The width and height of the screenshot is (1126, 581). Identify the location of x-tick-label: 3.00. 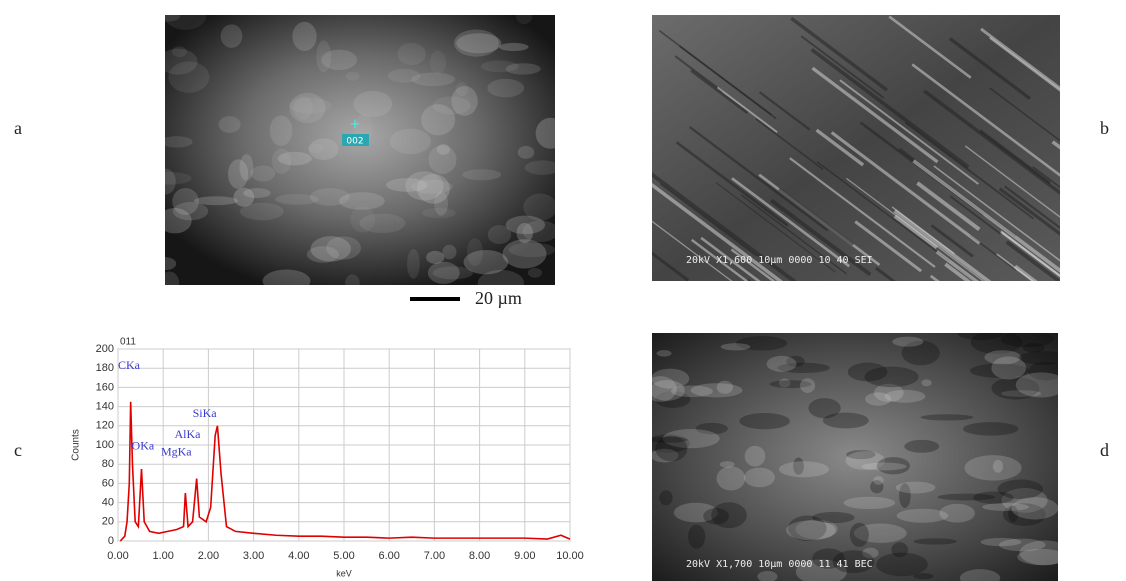
(253, 556).